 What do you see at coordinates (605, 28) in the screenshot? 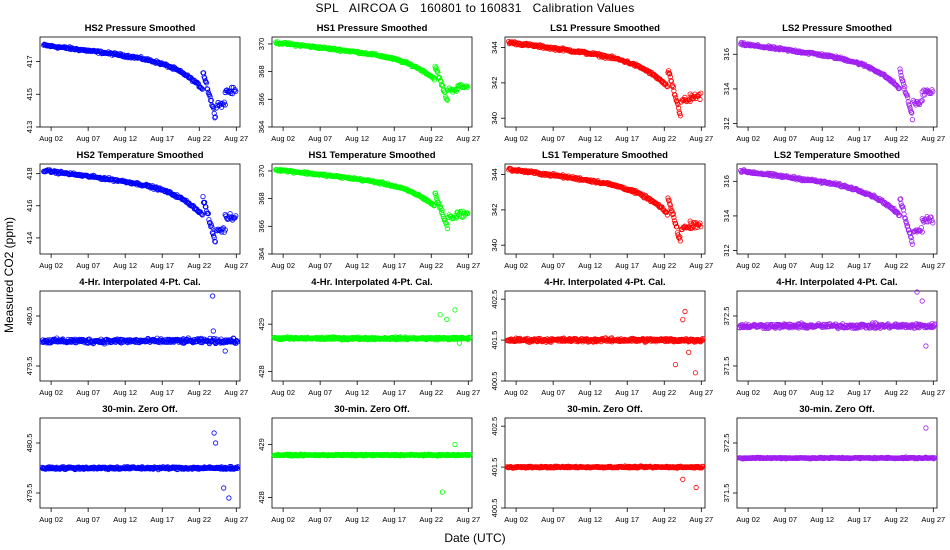
I see `panel-title: LS1 Pressure Smoothed` at bounding box center [605, 28].